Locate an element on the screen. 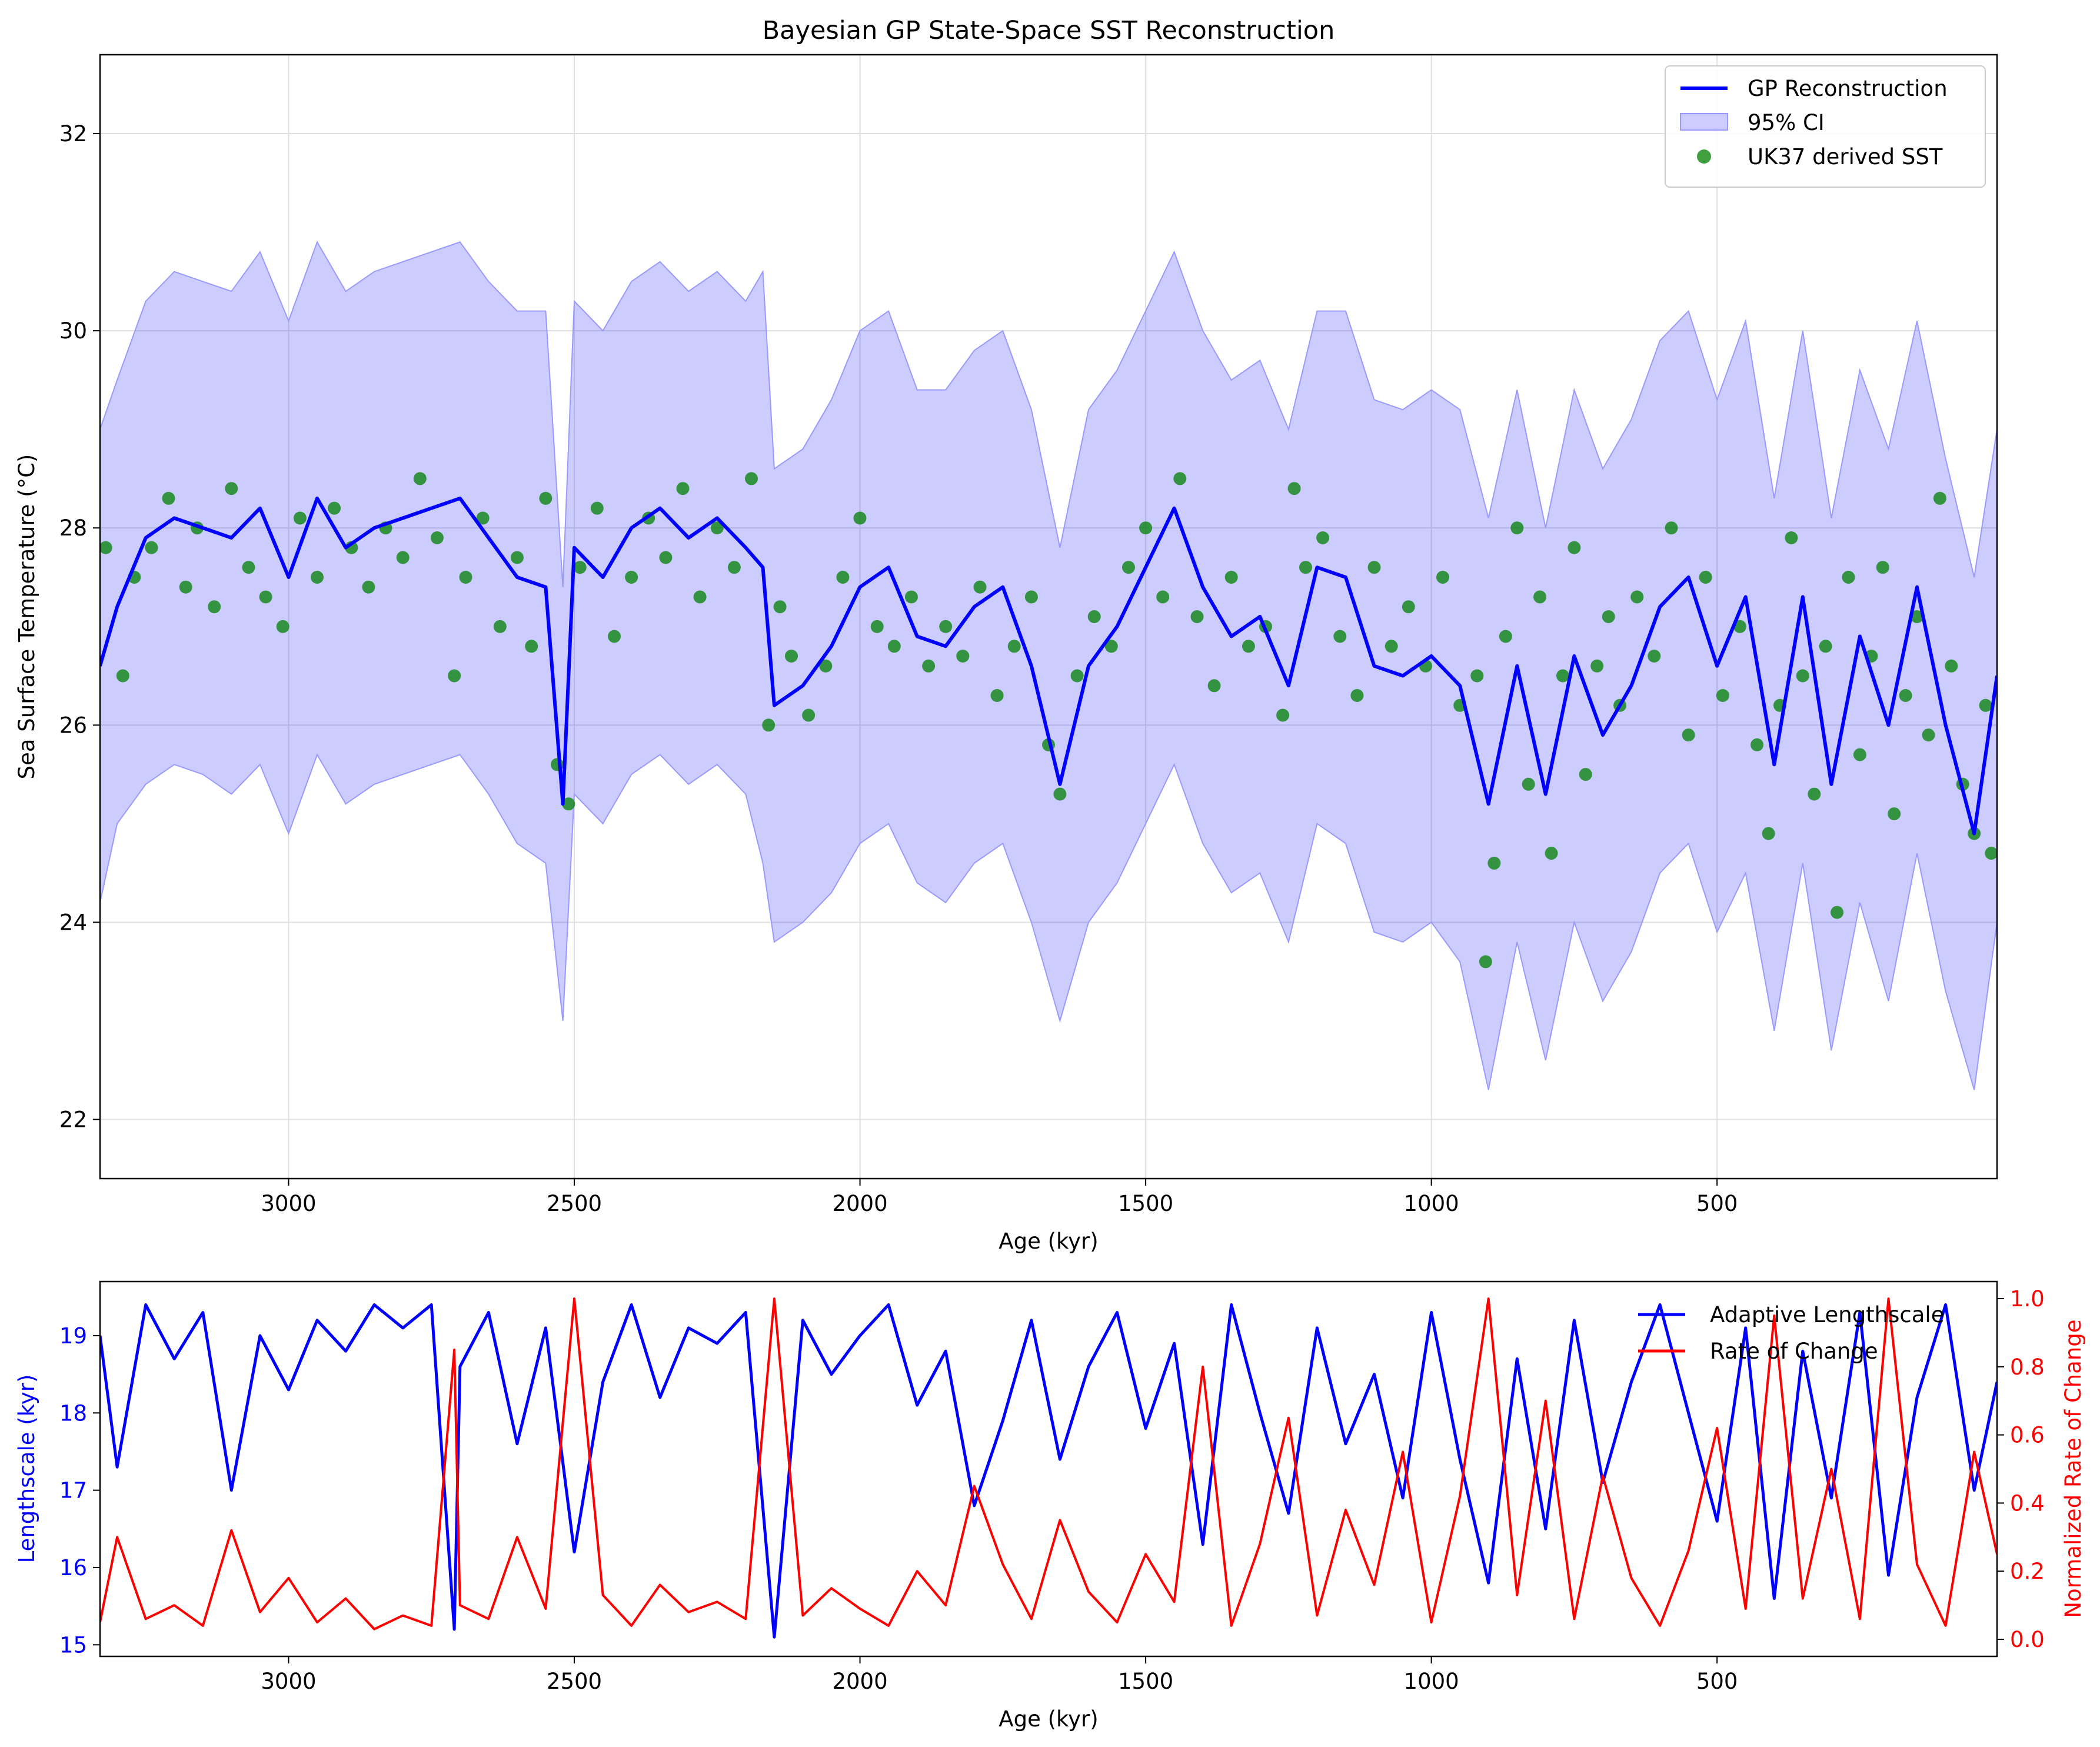 The image size is (2100, 1747). bottom-y-tick-label: 17 is located at coordinates (73, 1490).